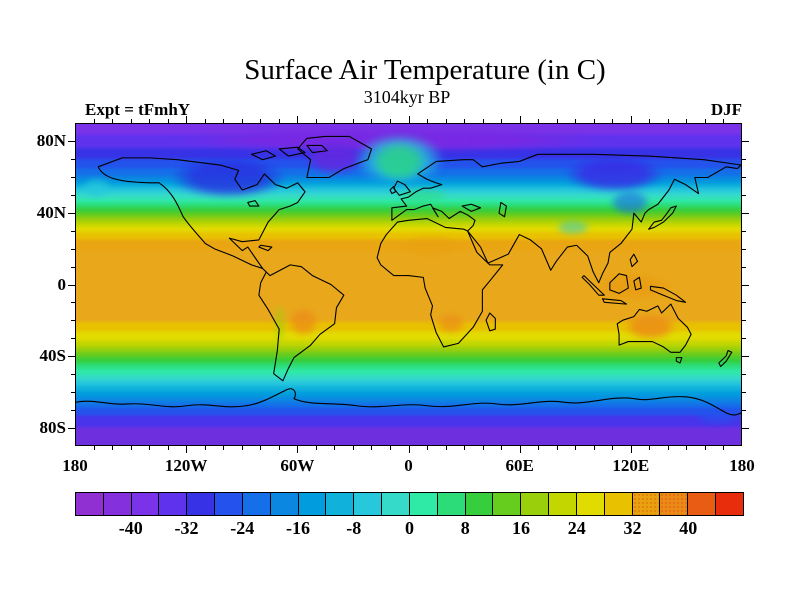 The width and height of the screenshot is (800, 600). Describe the element at coordinates (630, 202) in the screenshot. I see `feature-ne-asia-cold` at that location.